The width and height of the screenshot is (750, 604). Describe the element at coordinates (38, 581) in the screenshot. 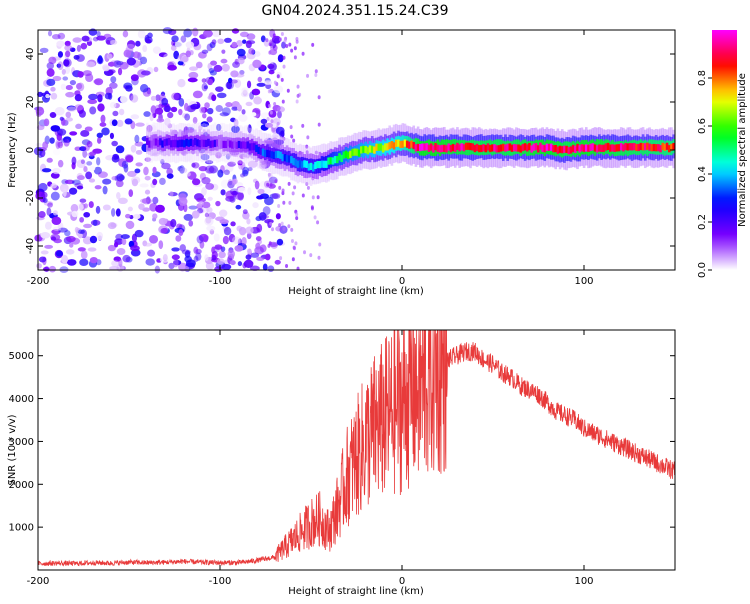

I see `snr-x-tick-label: -200` at that location.